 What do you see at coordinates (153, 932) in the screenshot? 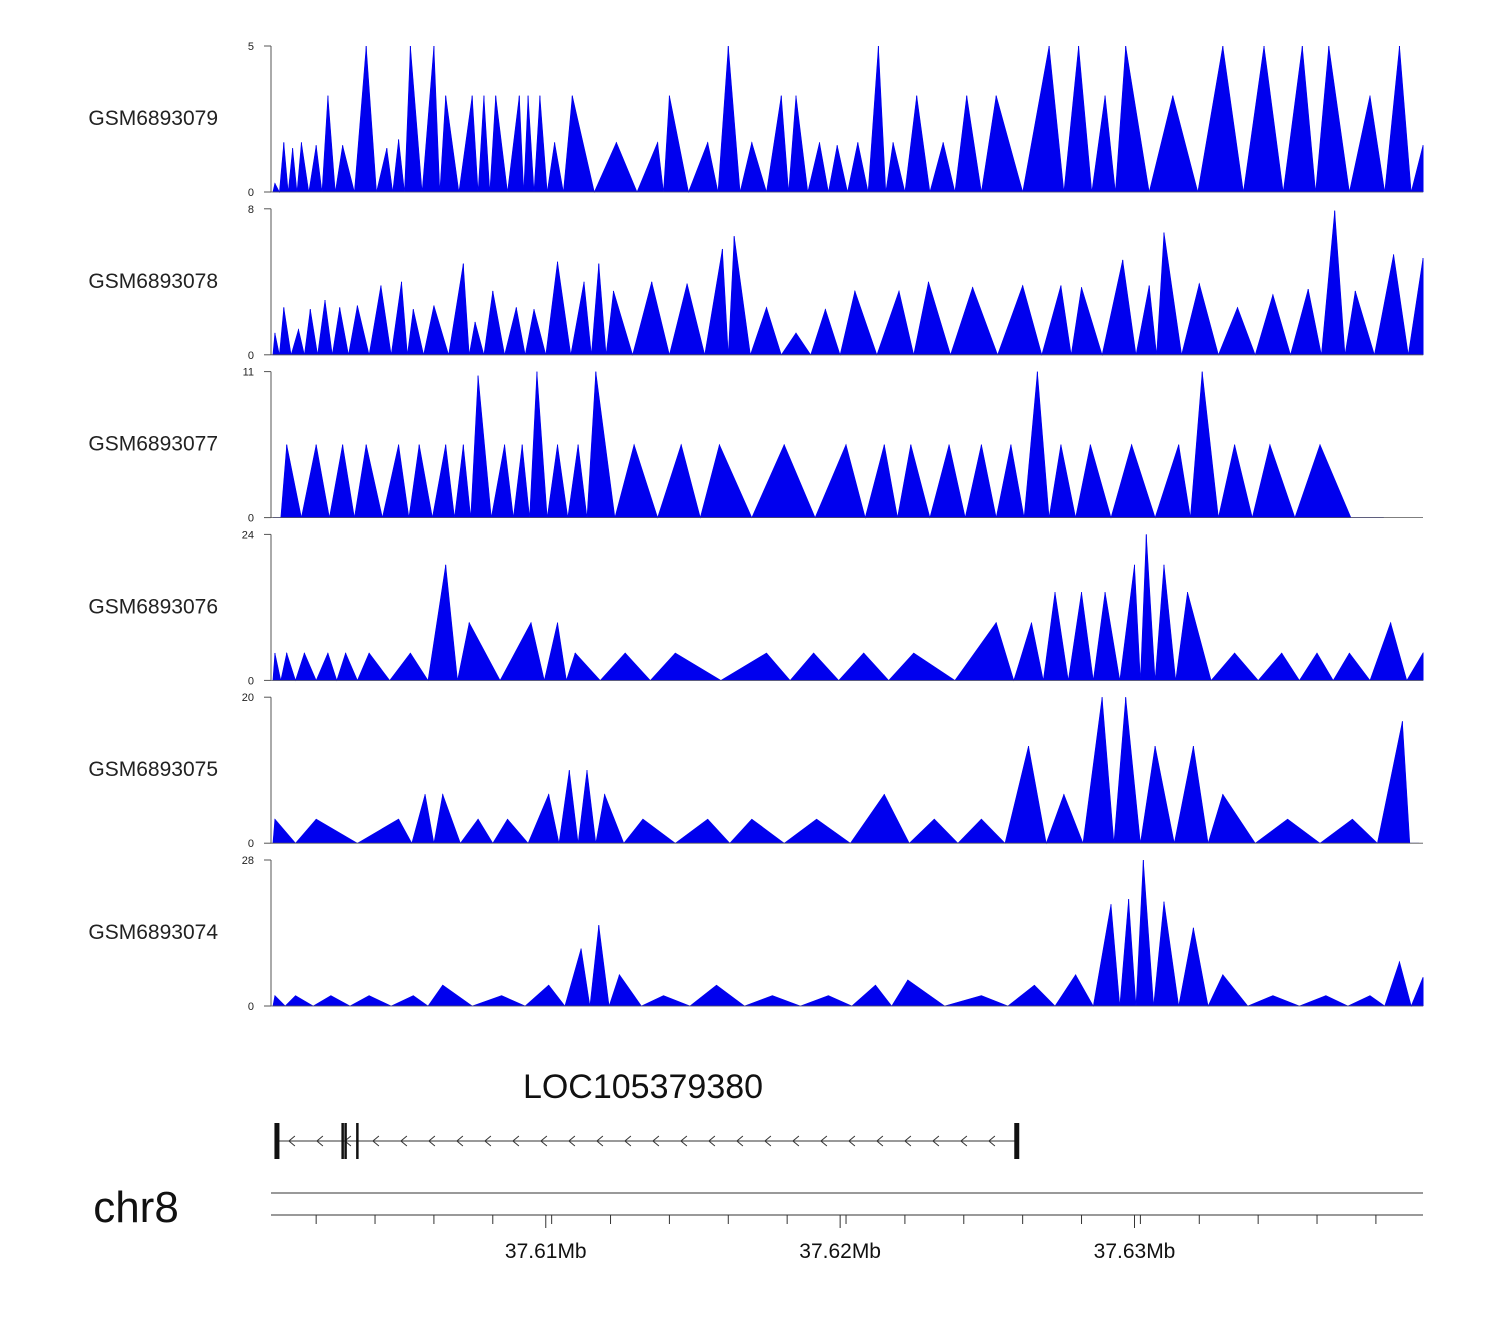
I see `track-label: GSM6893074` at bounding box center [153, 932].